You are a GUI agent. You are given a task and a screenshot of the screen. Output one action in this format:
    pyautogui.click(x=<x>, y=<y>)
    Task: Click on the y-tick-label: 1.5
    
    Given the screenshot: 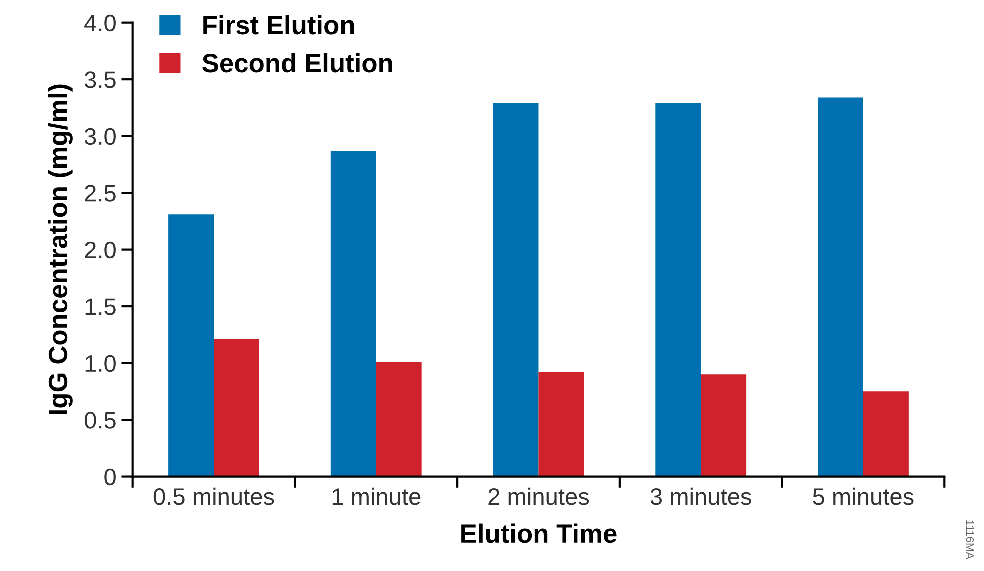 What is the action you would take?
    pyautogui.click(x=101, y=307)
    